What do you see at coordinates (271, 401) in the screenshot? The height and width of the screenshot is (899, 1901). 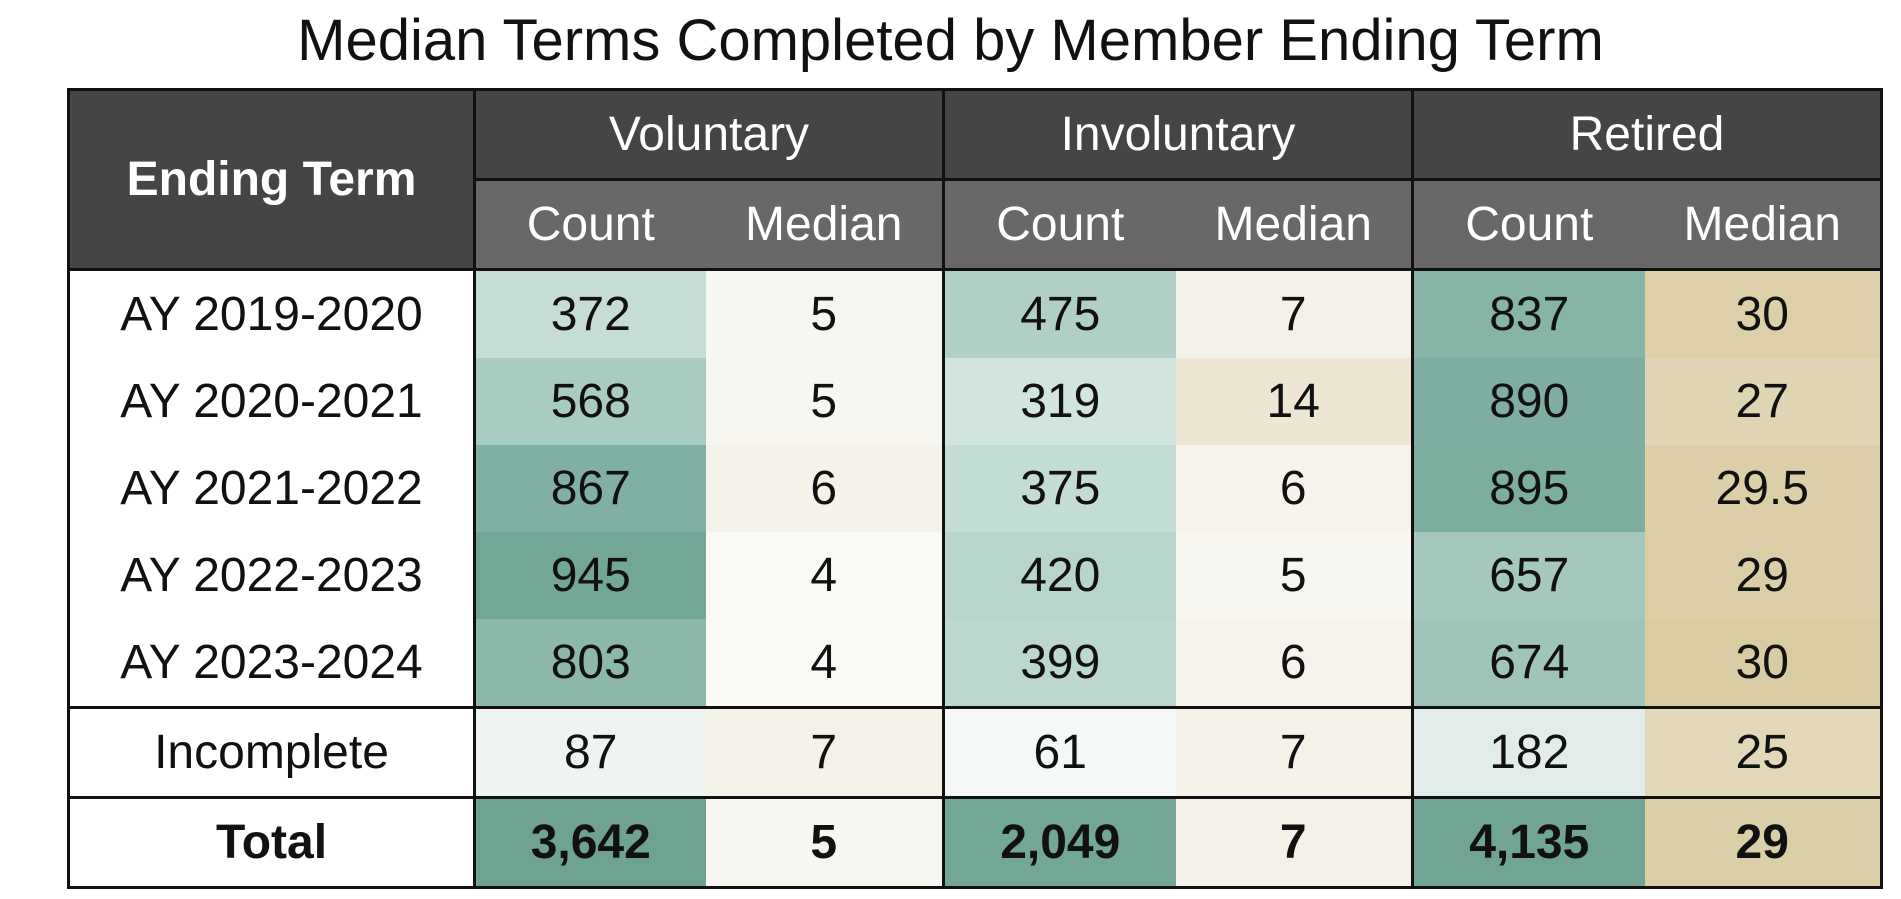 I see `row-label: AY 2020-2021` at bounding box center [271, 401].